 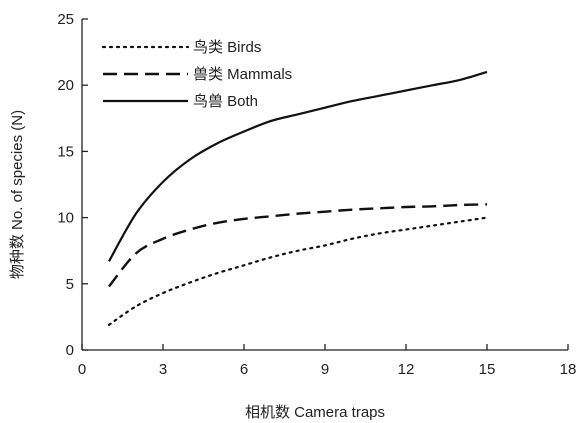 What do you see at coordinates (406, 369) in the screenshot?
I see `x-tick-label: 12` at bounding box center [406, 369].